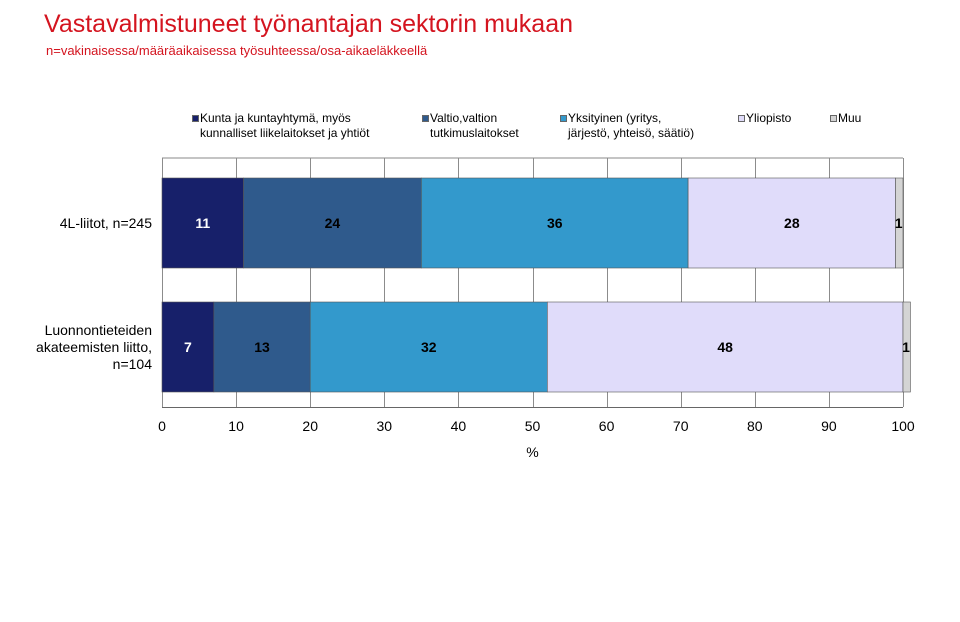  I want to click on legend-label: Valtio,valtion tutkimuslaitokset, so click(474, 125).